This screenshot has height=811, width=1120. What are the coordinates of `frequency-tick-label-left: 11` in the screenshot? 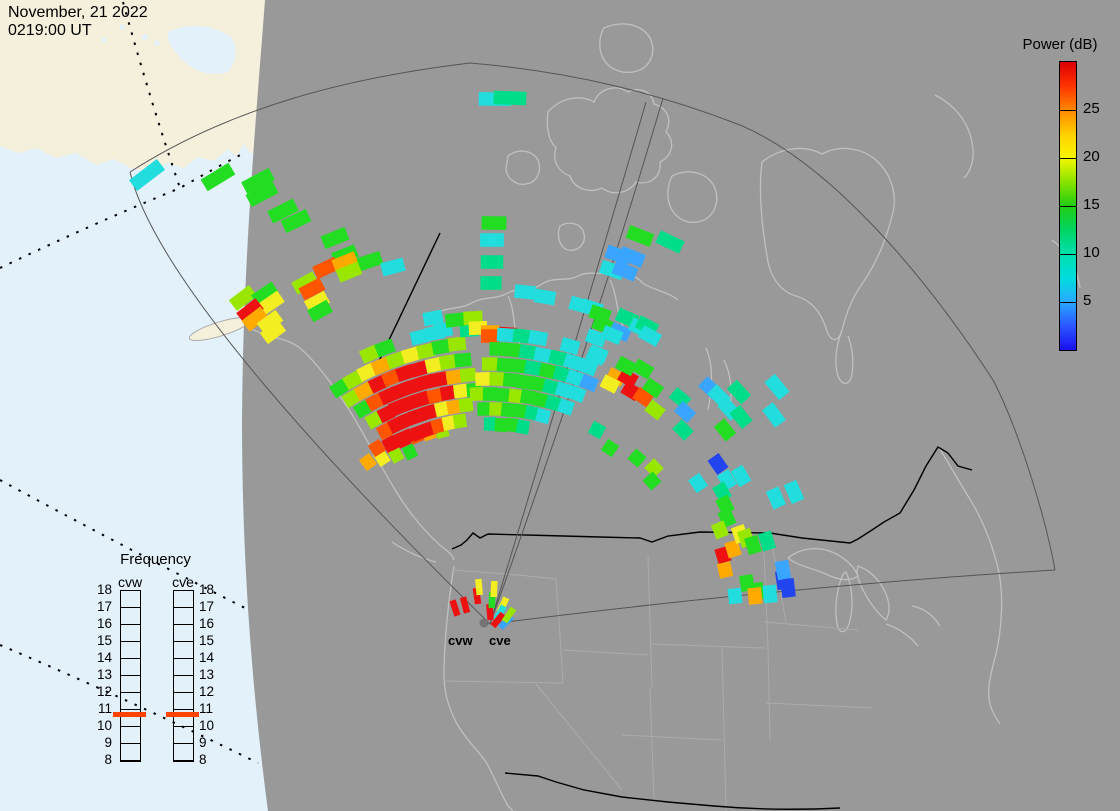 It's located at (104, 708).